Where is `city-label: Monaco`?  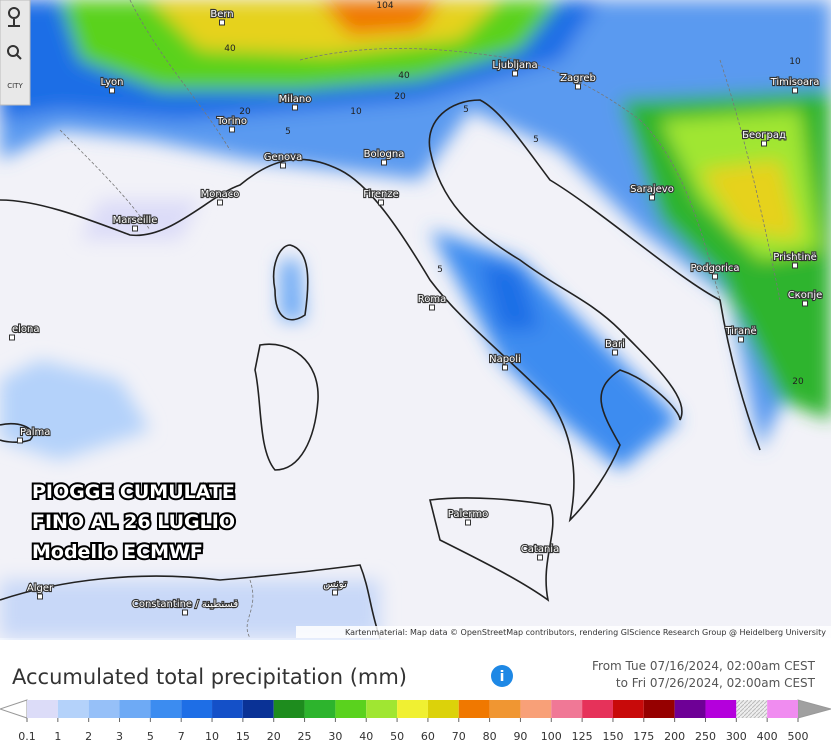 city-label: Monaco is located at coordinates (220, 194).